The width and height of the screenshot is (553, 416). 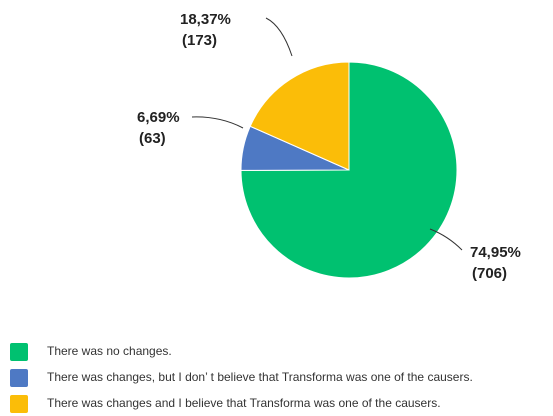 I want to click on value-label: 18,37%, so click(x=205, y=19).